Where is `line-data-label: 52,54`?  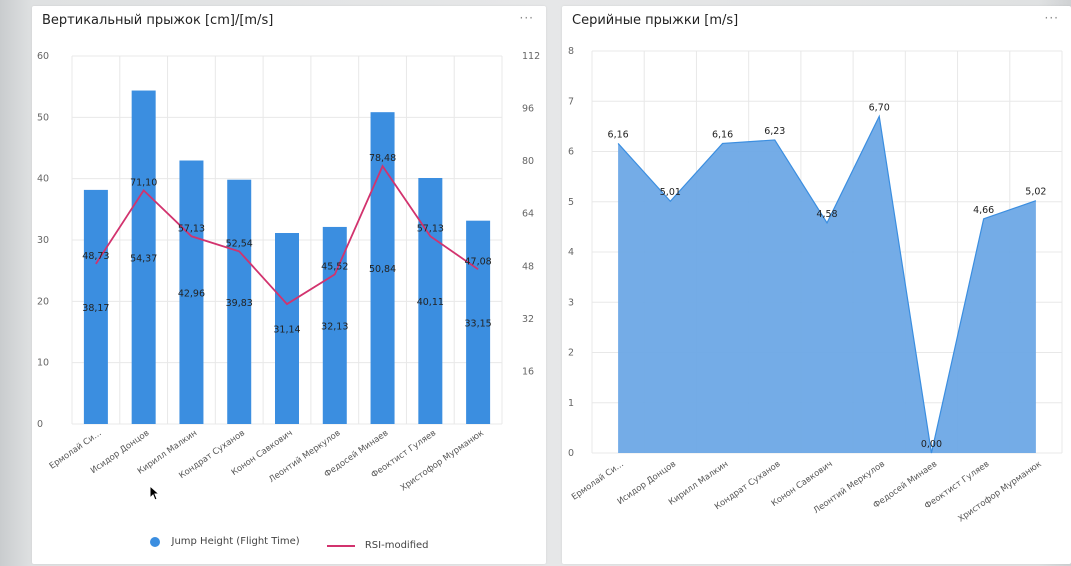 line-data-label: 52,54 is located at coordinates (239, 243).